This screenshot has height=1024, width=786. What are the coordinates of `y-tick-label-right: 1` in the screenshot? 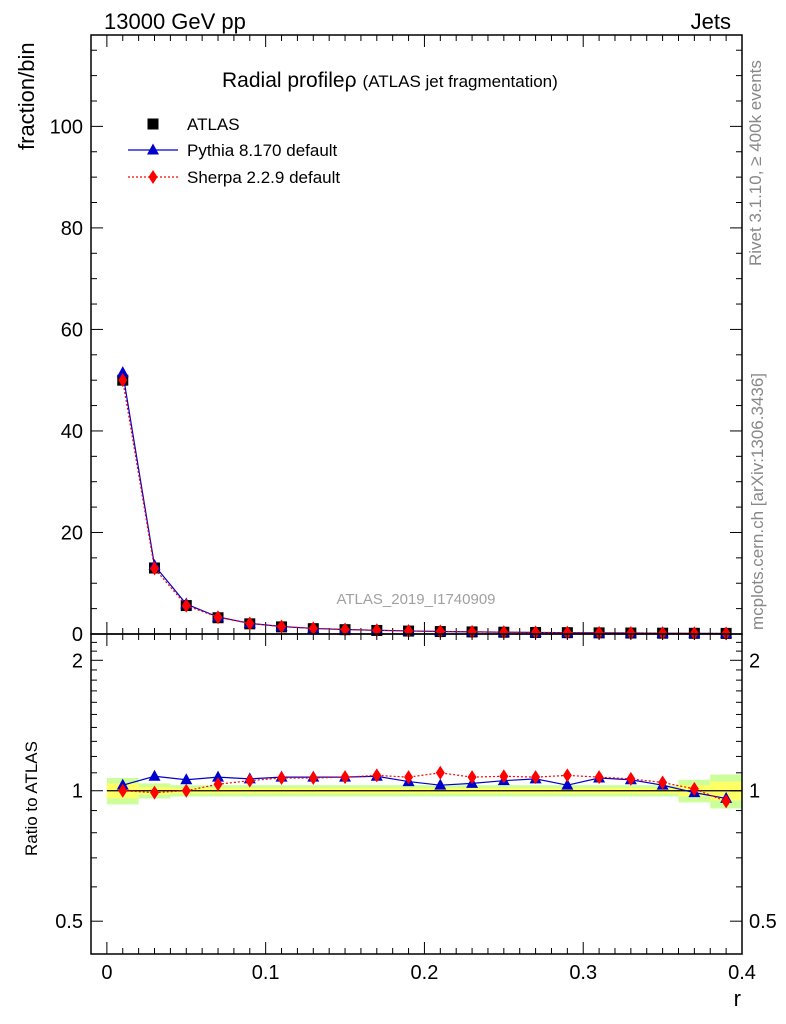 It's located at (754, 792).